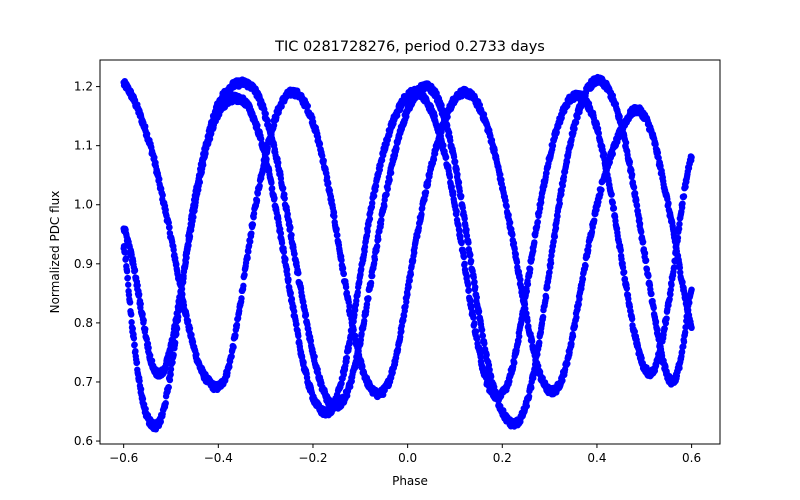 Image resolution: width=800 pixels, height=500 pixels. Describe the element at coordinates (409, 47) in the screenshot. I see `chart-title: TIC 0281728276, period 0.2733 days` at that location.